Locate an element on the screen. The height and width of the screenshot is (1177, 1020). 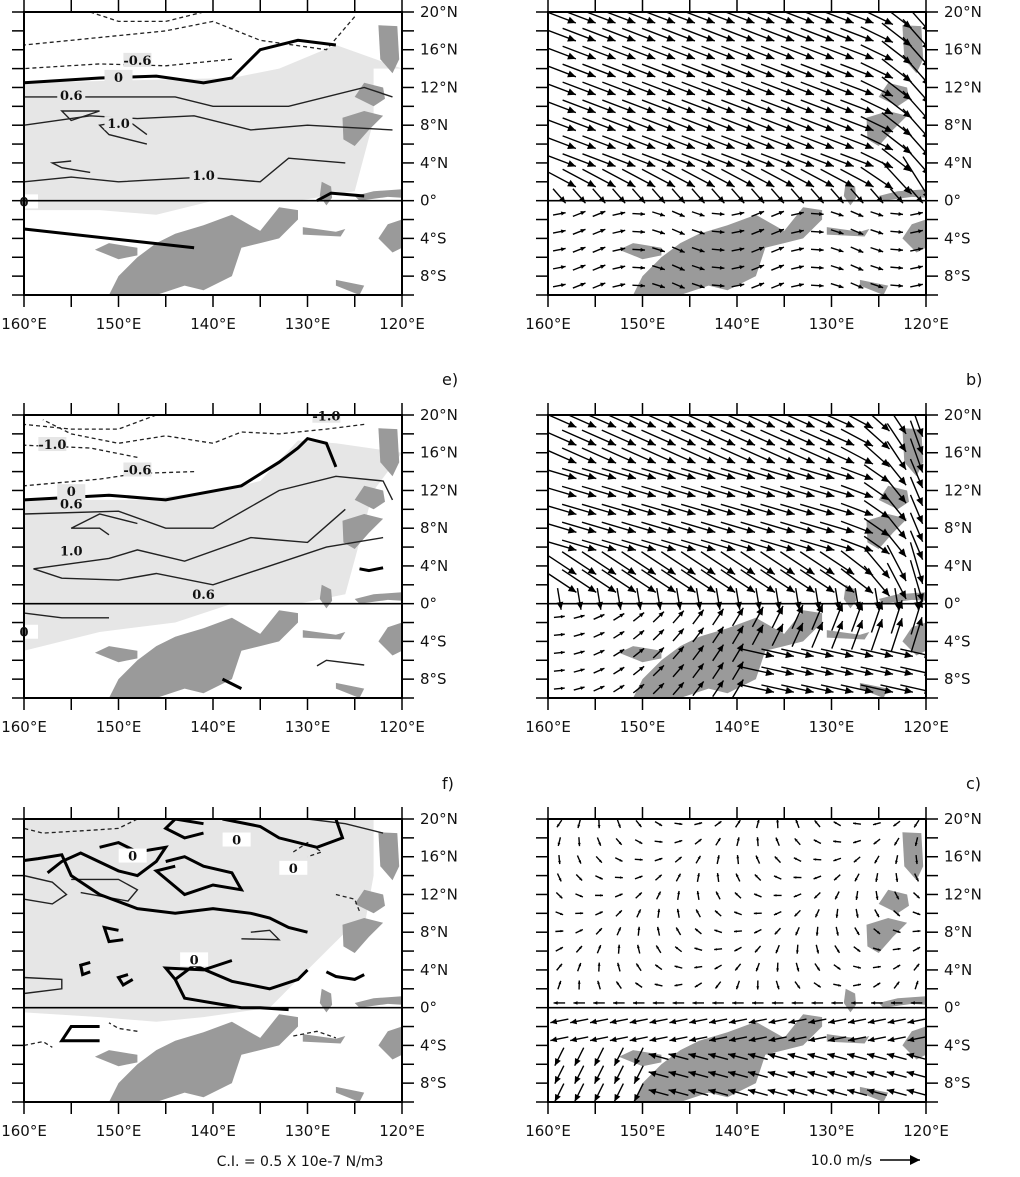
lon-tick-label: 150°E is located at coordinates (119, 1131).